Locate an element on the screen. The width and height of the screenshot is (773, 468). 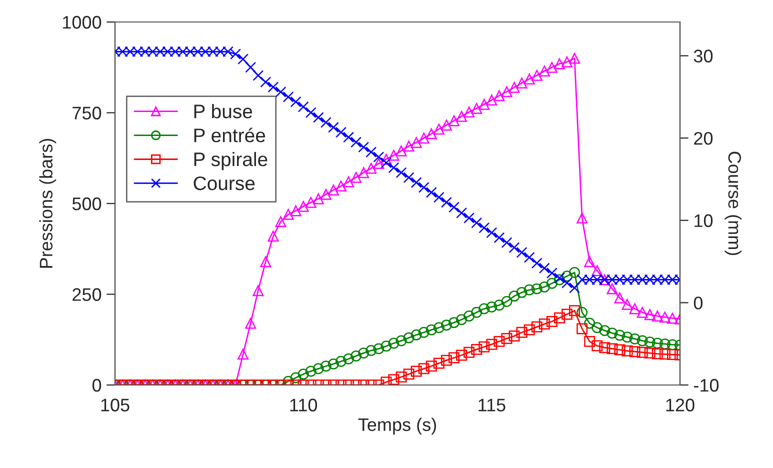
y2-tick-label: 30 is located at coordinates (703, 56).